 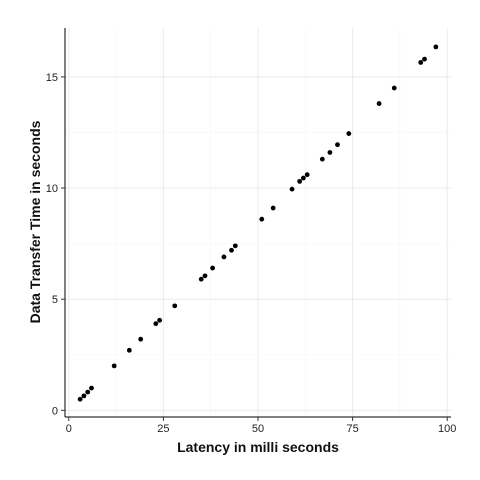 I want to click on x-tick-label: 0, so click(x=69, y=429).